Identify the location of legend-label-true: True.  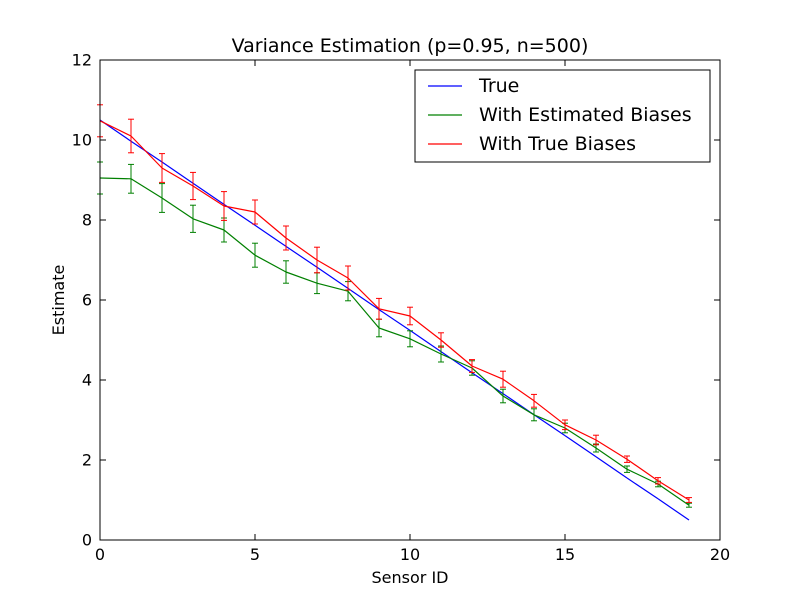
(498, 86).